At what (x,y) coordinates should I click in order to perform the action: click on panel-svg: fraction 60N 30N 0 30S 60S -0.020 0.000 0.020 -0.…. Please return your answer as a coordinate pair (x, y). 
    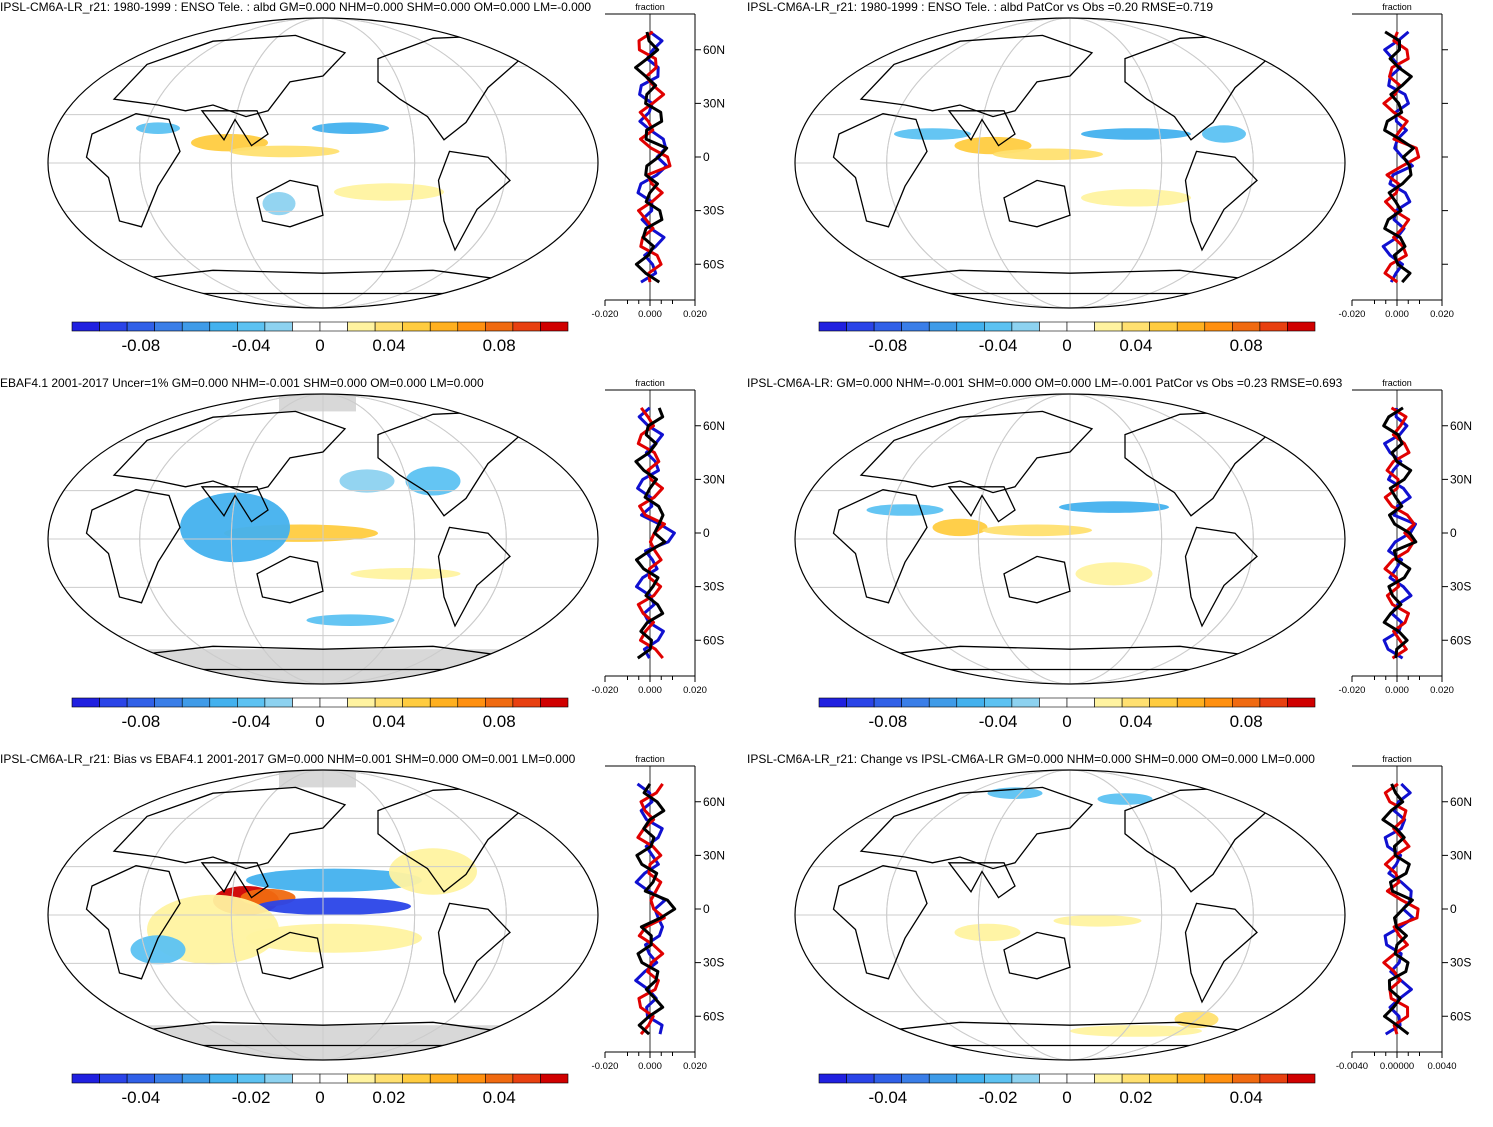
    Looking at the image, I should click on (1133, 554).